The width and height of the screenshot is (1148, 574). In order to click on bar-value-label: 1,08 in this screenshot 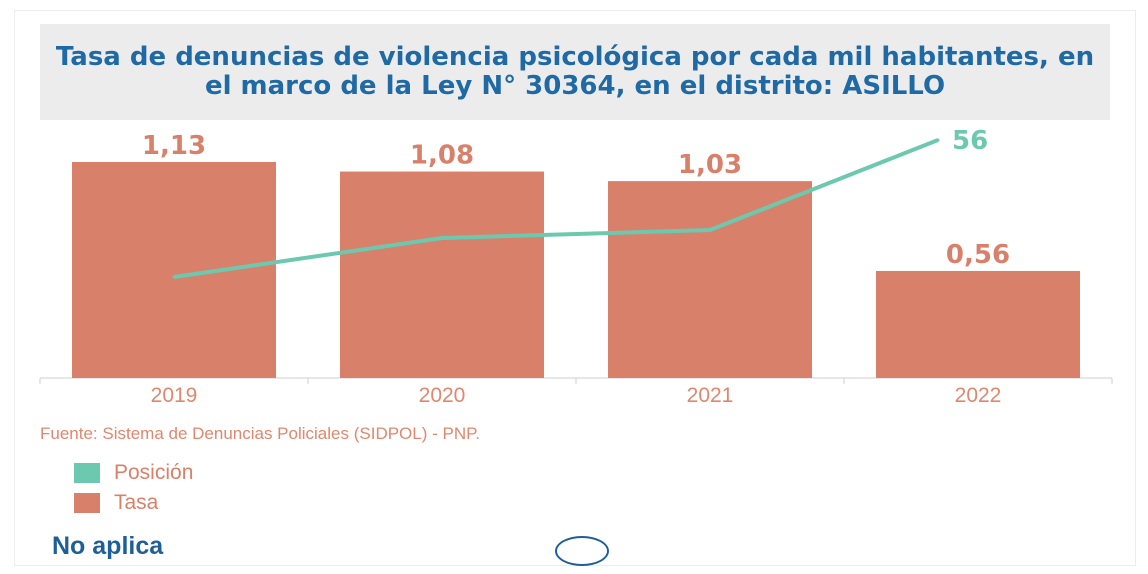, I will do `click(442, 156)`.